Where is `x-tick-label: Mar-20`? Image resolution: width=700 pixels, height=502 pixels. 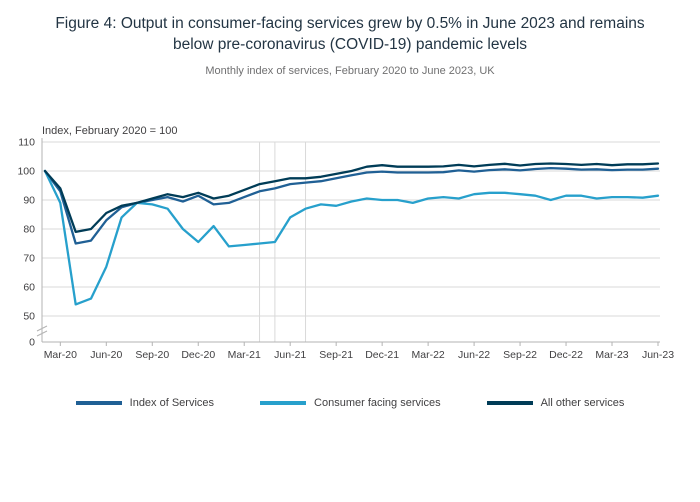 x-tick-label: Mar-20 is located at coordinates (60, 355).